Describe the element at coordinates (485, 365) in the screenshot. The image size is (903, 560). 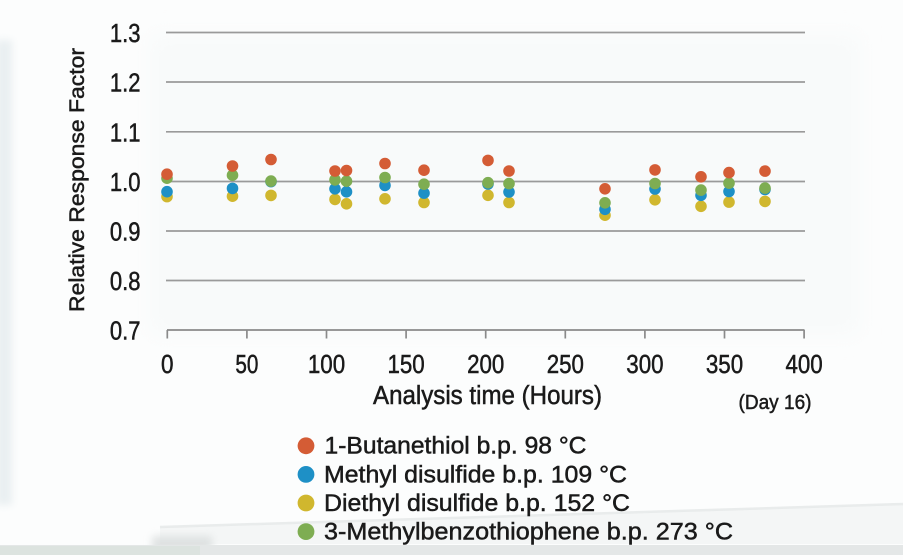
I see `svg-text: 200` at that location.